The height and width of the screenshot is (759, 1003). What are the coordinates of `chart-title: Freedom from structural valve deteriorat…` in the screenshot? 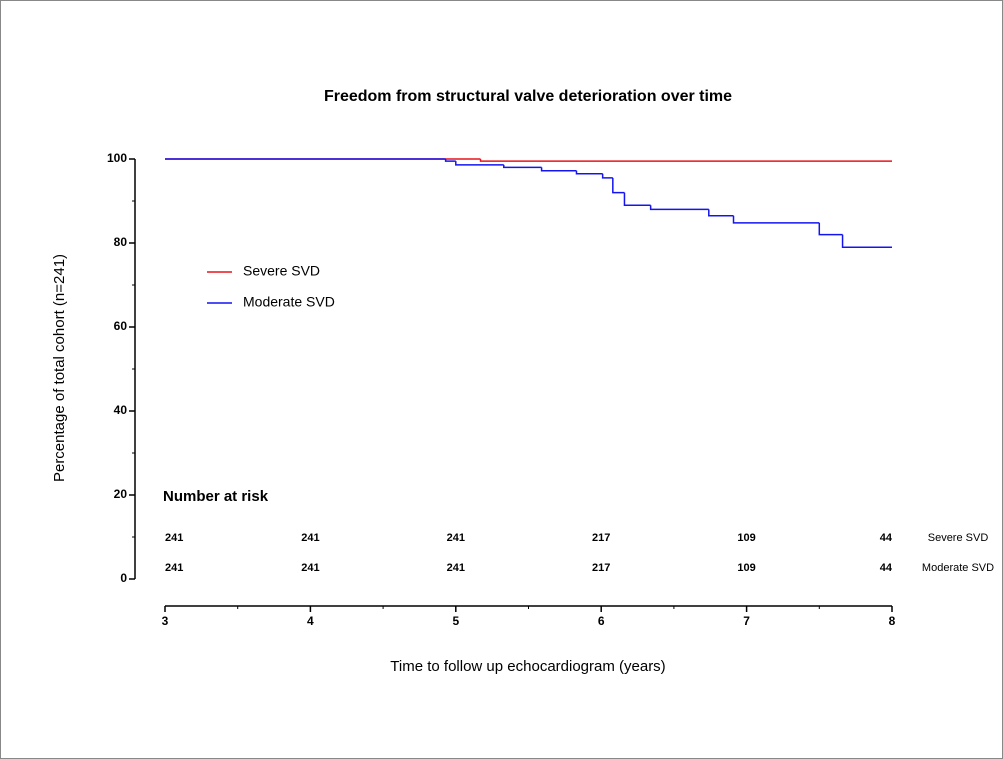 It's located at (528, 96).